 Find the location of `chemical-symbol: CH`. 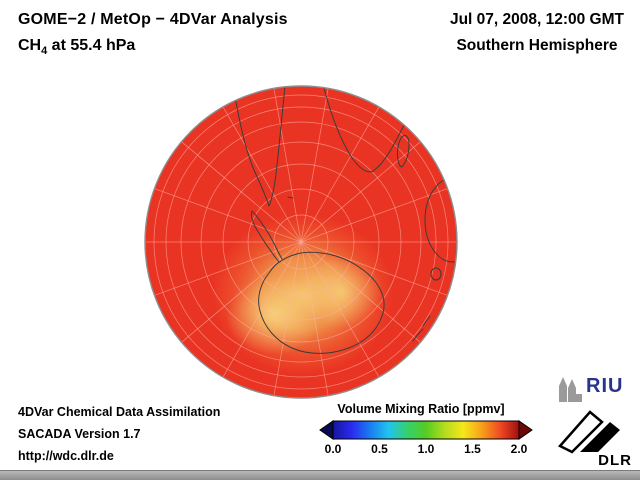

chemical-symbol: CH is located at coordinates (30, 45).